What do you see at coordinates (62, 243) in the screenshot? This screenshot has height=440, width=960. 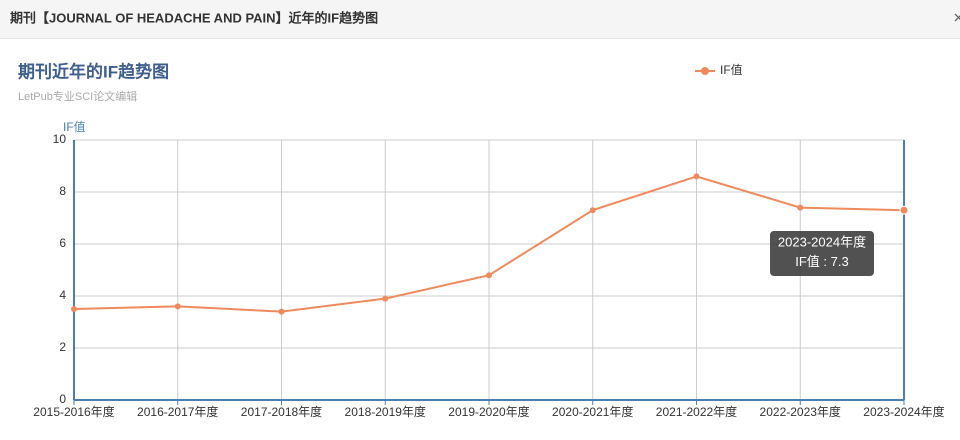 I see `y-tick-label: 6` at bounding box center [62, 243].